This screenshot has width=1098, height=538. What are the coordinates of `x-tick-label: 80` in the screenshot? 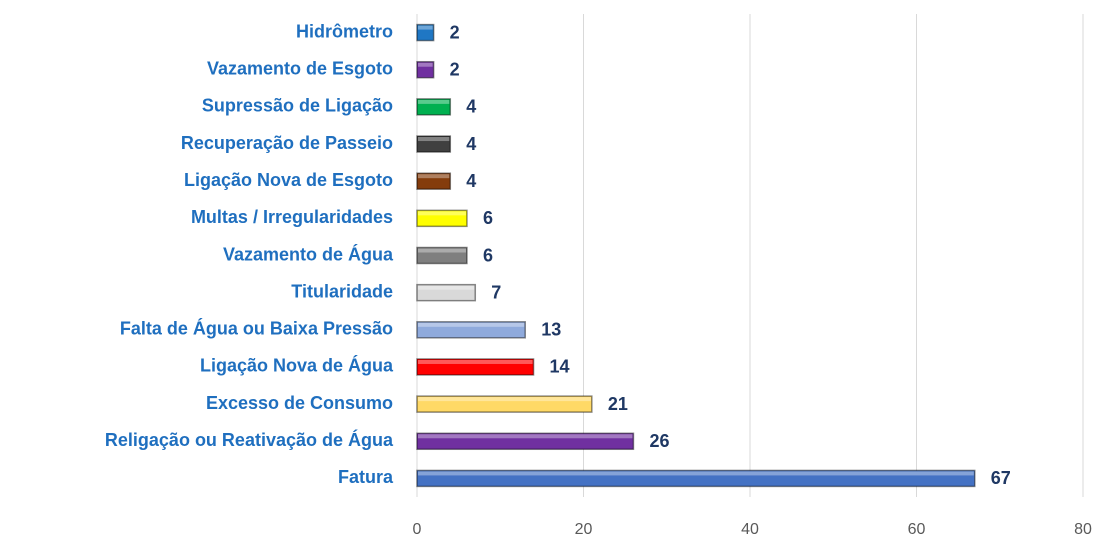 It's located at (1083, 529).